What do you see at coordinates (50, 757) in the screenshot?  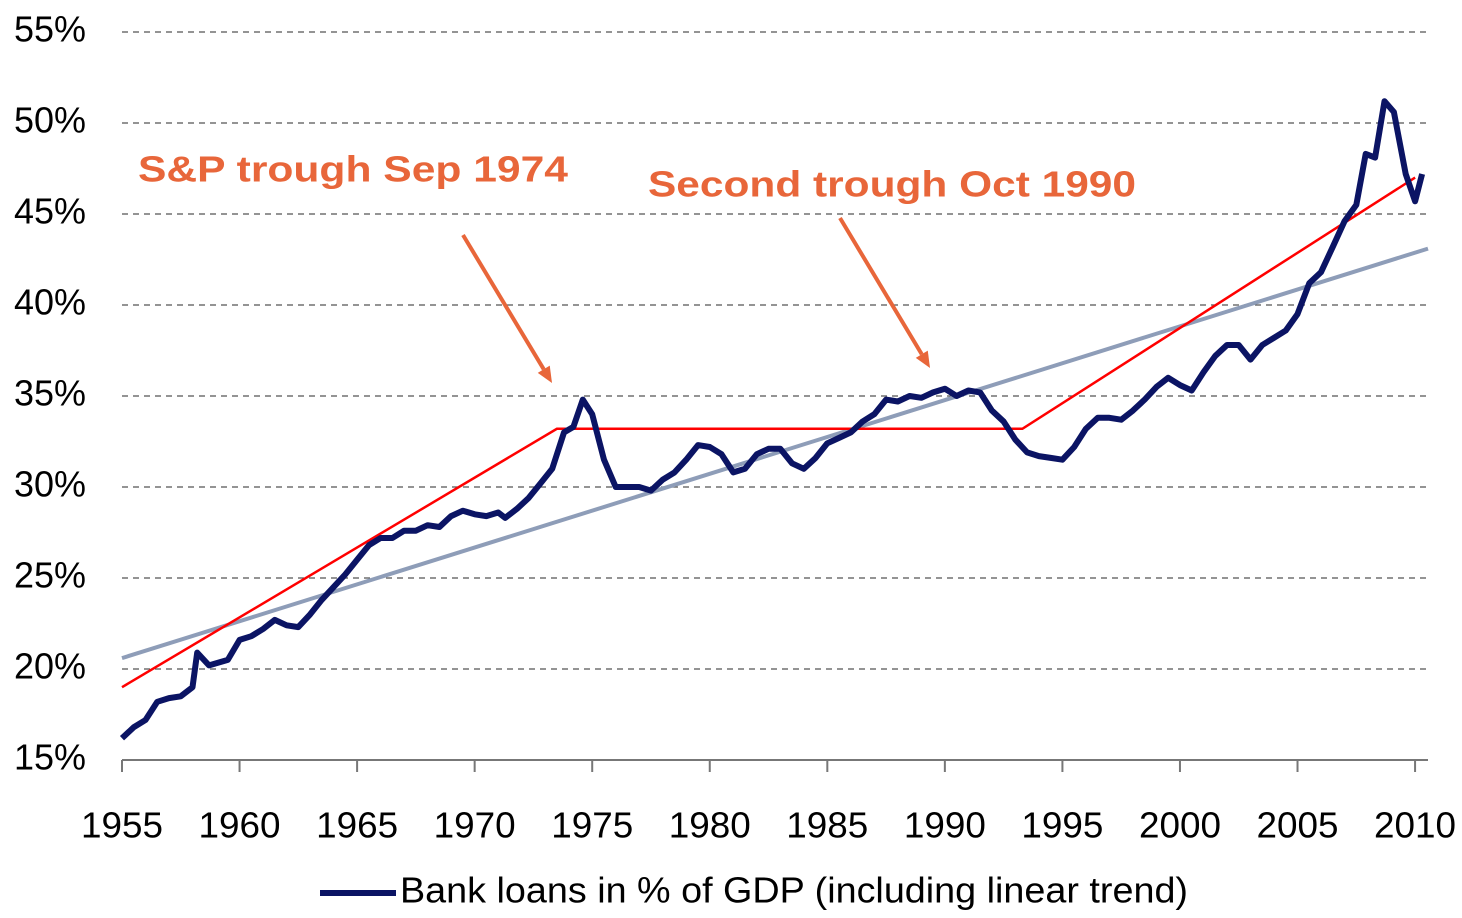 I see `y-tick-label: 15%` at bounding box center [50, 757].